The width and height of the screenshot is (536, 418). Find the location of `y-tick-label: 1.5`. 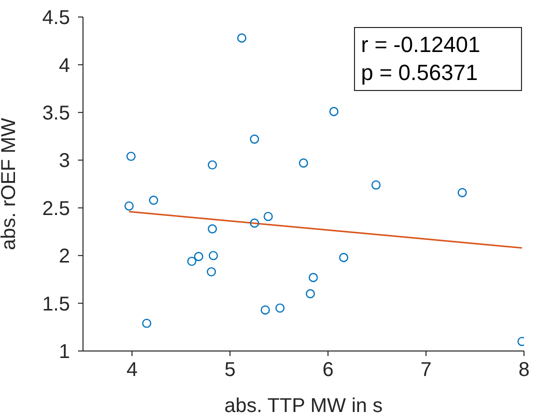

y-tick-label: 1.5 is located at coordinates (56, 304).